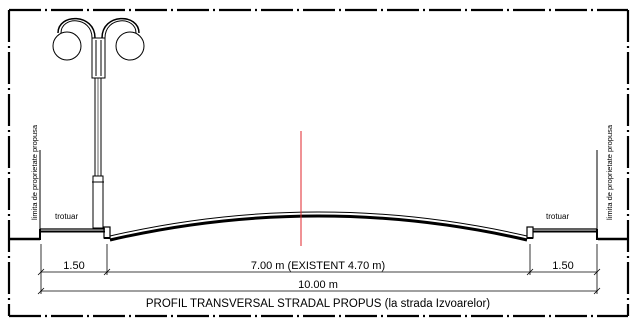 The image size is (637, 326). Describe the element at coordinates (34, 172) in the screenshot. I see `property-limit-label-left: limita de proprietate propusa` at that location.